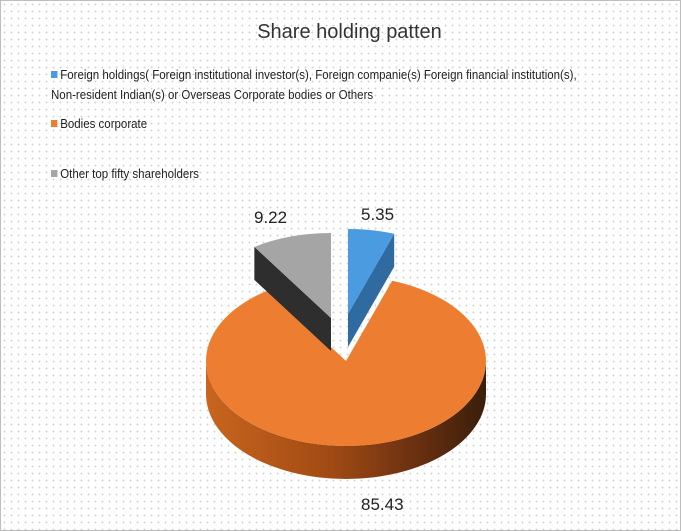 Image resolution: width=681 pixels, height=531 pixels. Describe the element at coordinates (327, 124) in the screenshot. I see `legend-item-bodies: Bodies corporate` at that location.